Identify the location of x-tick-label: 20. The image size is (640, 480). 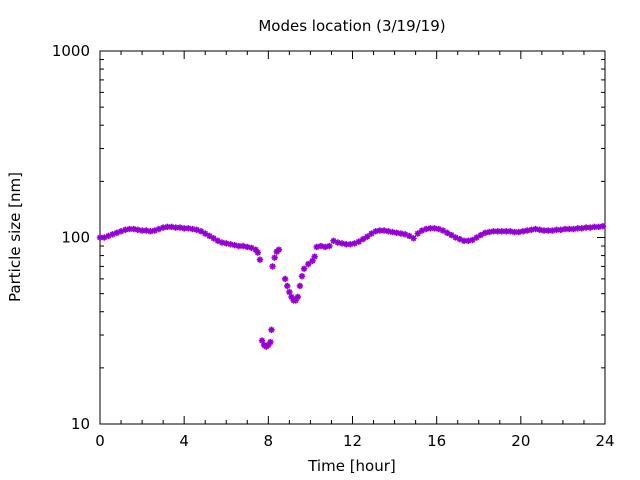
(520, 441).